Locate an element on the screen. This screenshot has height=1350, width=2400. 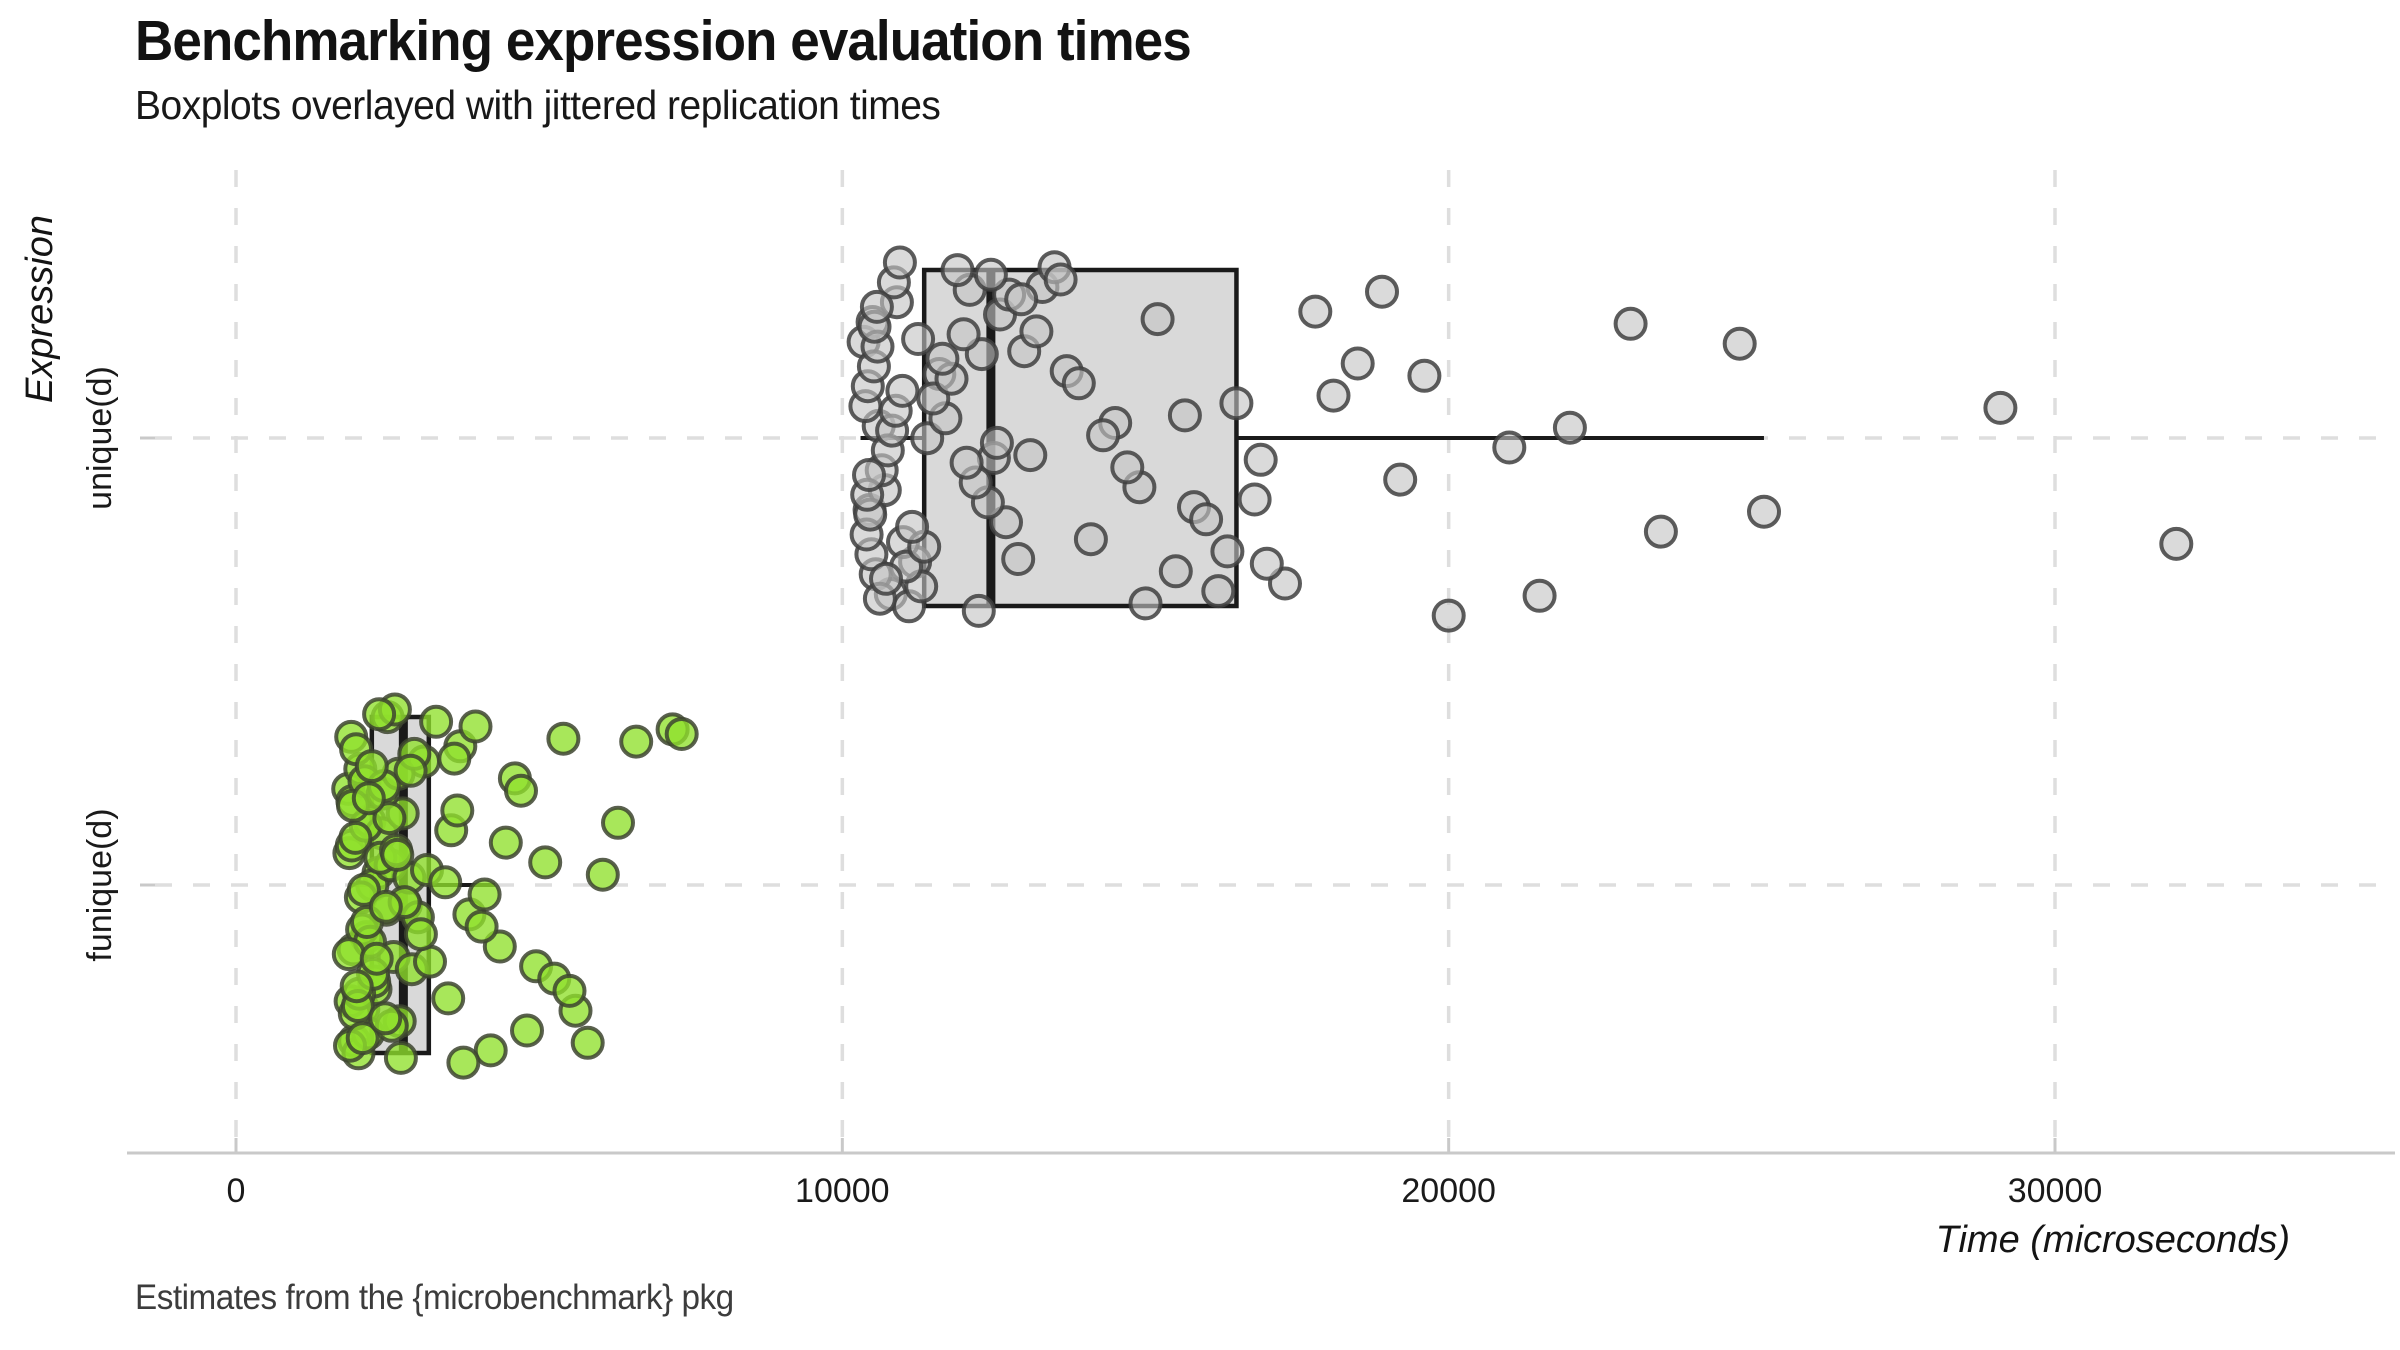
y-axis-title: Expression is located at coordinates (40, 309).